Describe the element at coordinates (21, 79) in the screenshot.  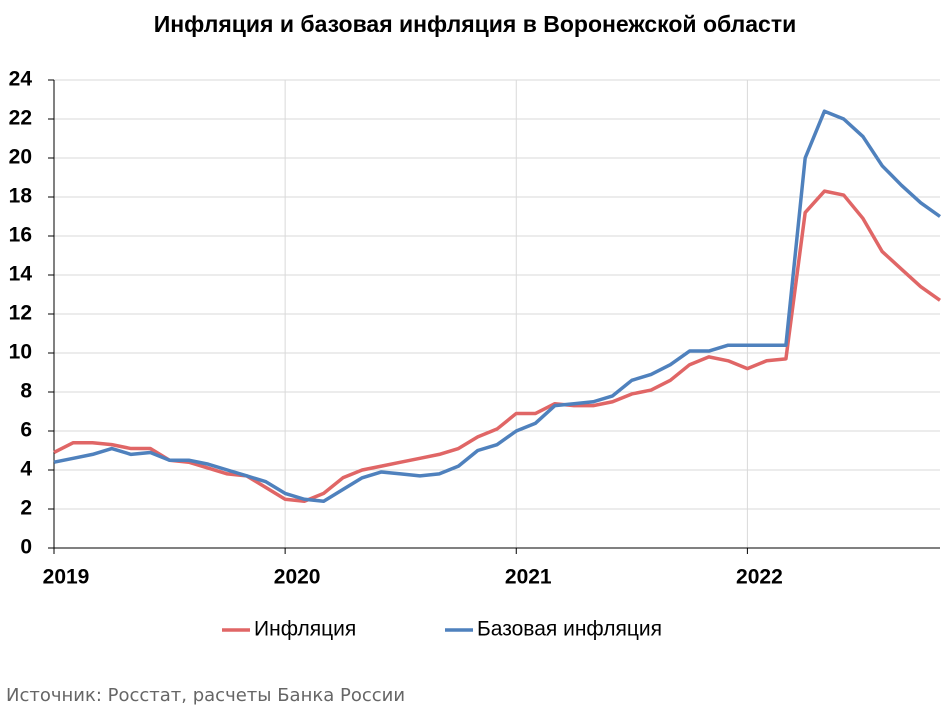
I see `y-tick-label: 24` at that location.